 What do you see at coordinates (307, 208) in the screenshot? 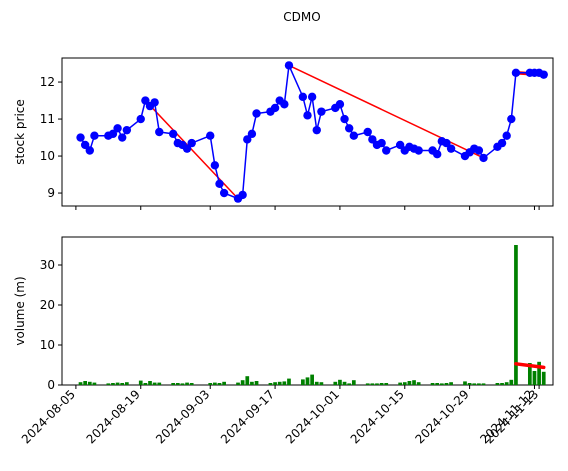
I see `price-x-ticks` at bounding box center [307, 208].